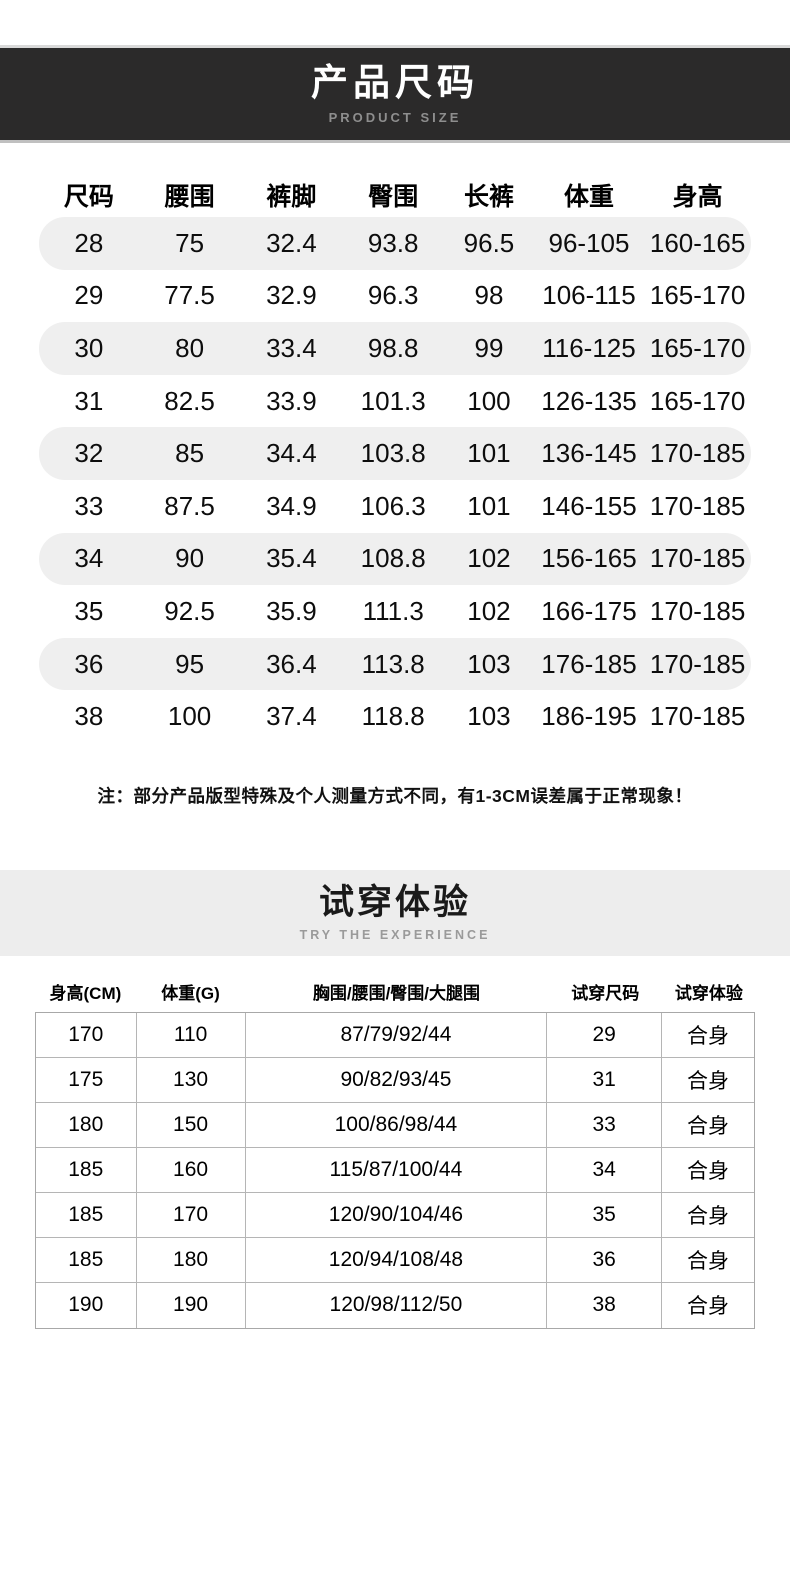 Image resolution: width=790 pixels, height=1572 pixels. I want to click on fit-table-row: 175 130 90/82/93/45 31 合身, so click(395, 1080).